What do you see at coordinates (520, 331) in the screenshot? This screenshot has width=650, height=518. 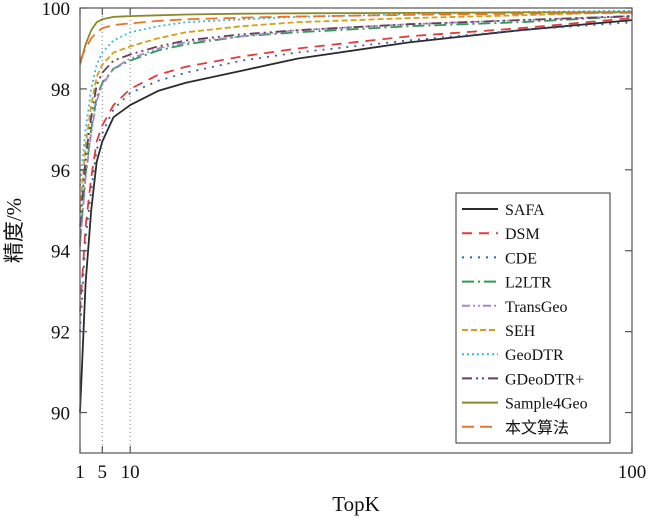 I see `legend-label-5: SEH` at bounding box center [520, 331].